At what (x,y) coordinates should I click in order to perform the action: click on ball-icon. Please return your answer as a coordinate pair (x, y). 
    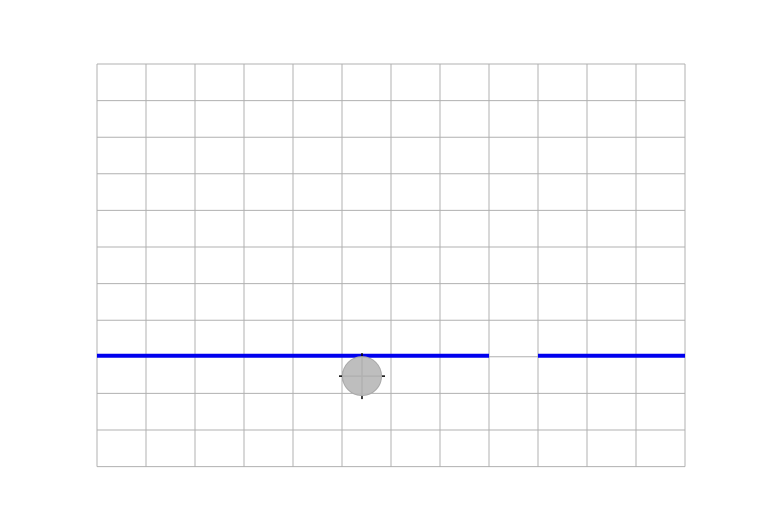
    Looking at the image, I should click on (362, 376).